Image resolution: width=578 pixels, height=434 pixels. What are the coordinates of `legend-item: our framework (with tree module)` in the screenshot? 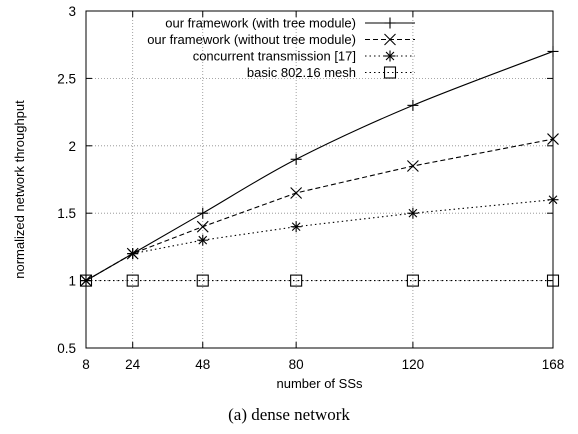 It's located at (290, 23).